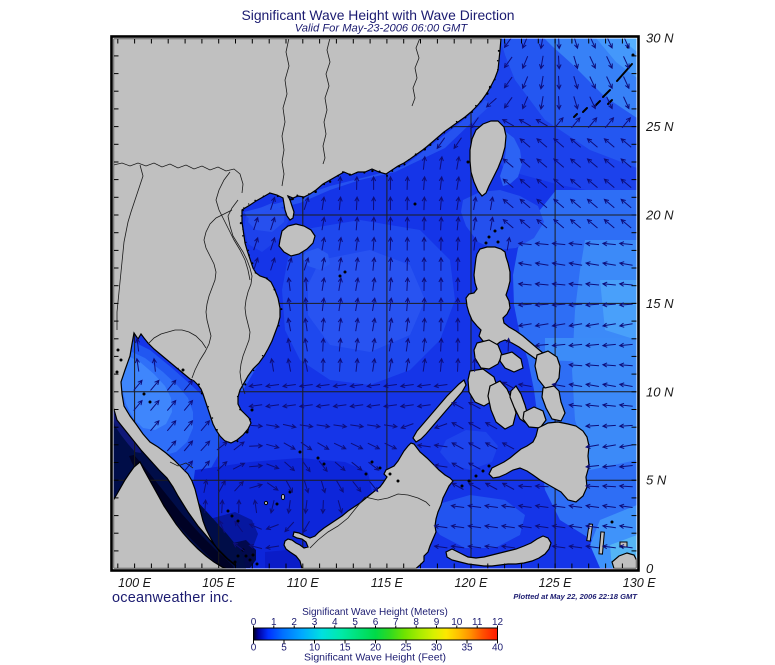 The image size is (775, 665). What do you see at coordinates (477, 622) in the screenshot?
I see `svg-text: 11` at bounding box center [477, 622].